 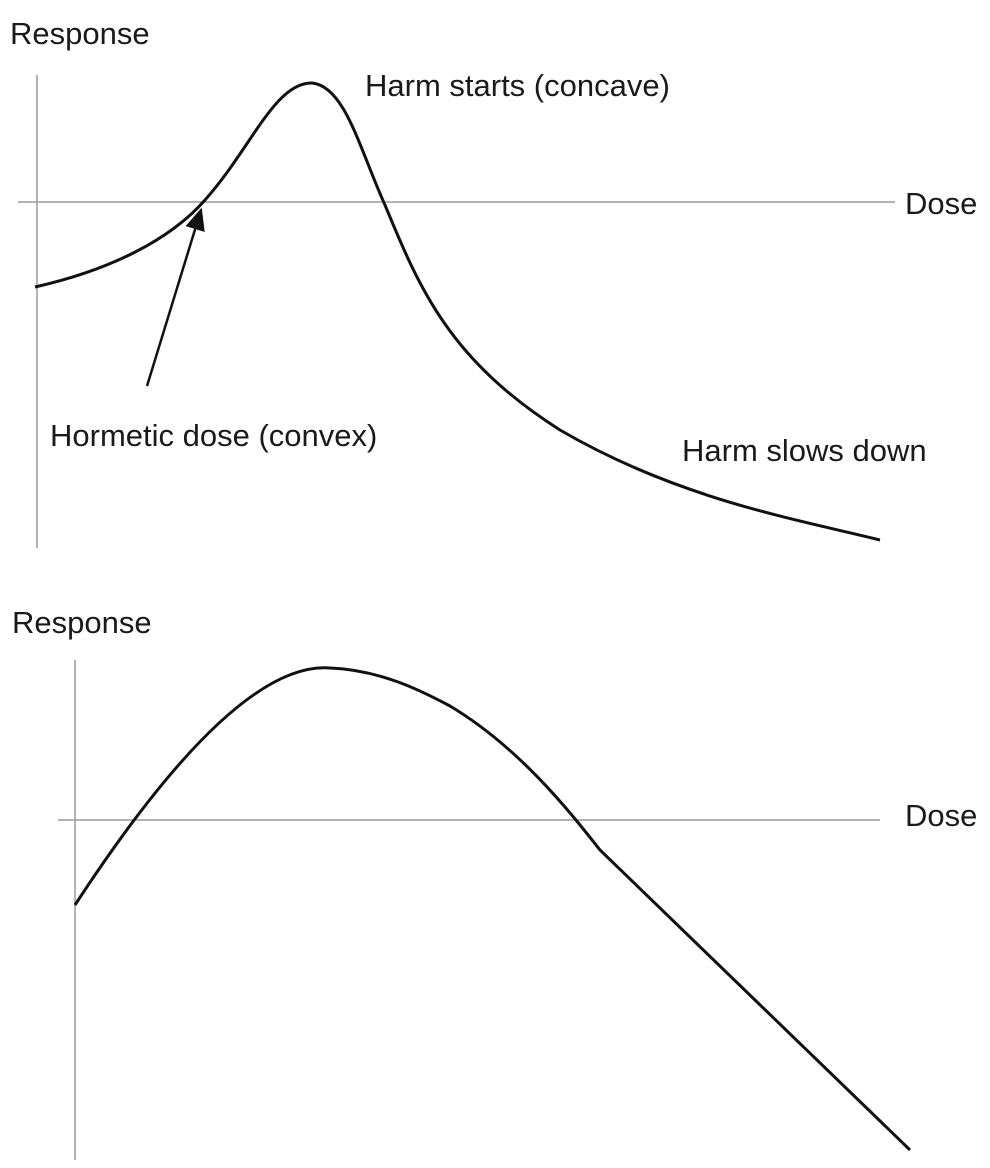 I want to click on annotation: Harm slows down, so click(x=804, y=450).